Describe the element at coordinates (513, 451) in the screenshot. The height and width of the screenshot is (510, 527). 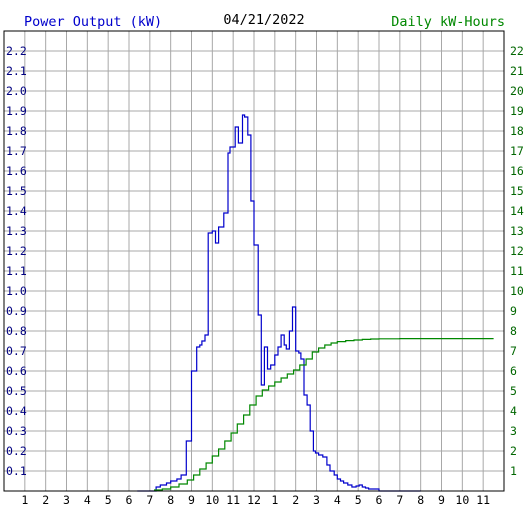
I see `right-tick-label: 2` at that location.